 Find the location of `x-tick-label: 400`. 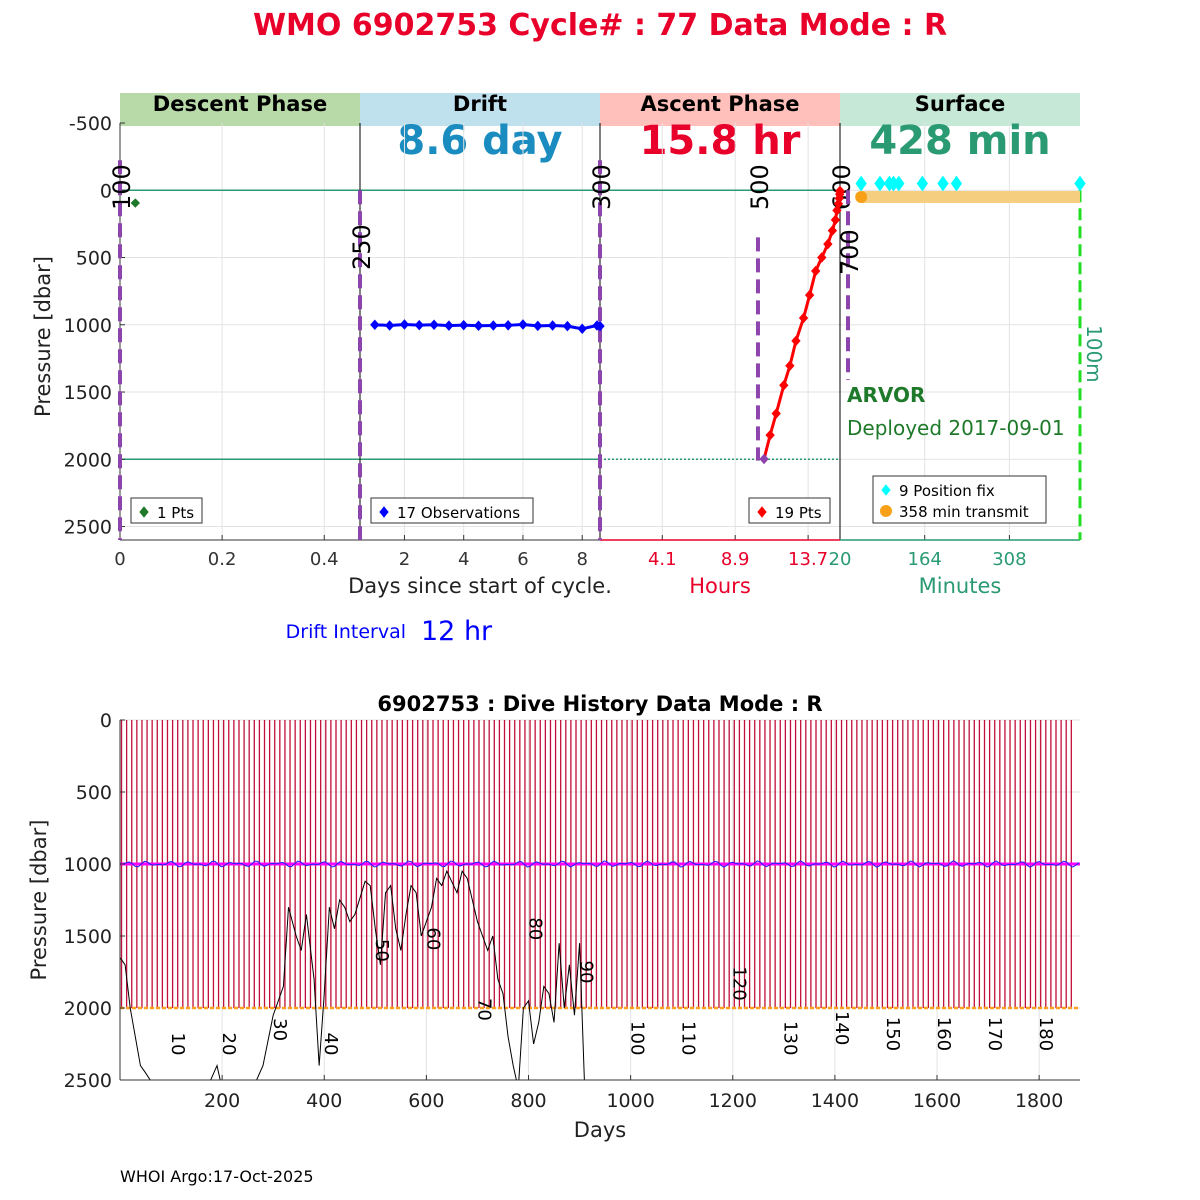

x-tick-label: 400 is located at coordinates (324, 1101).